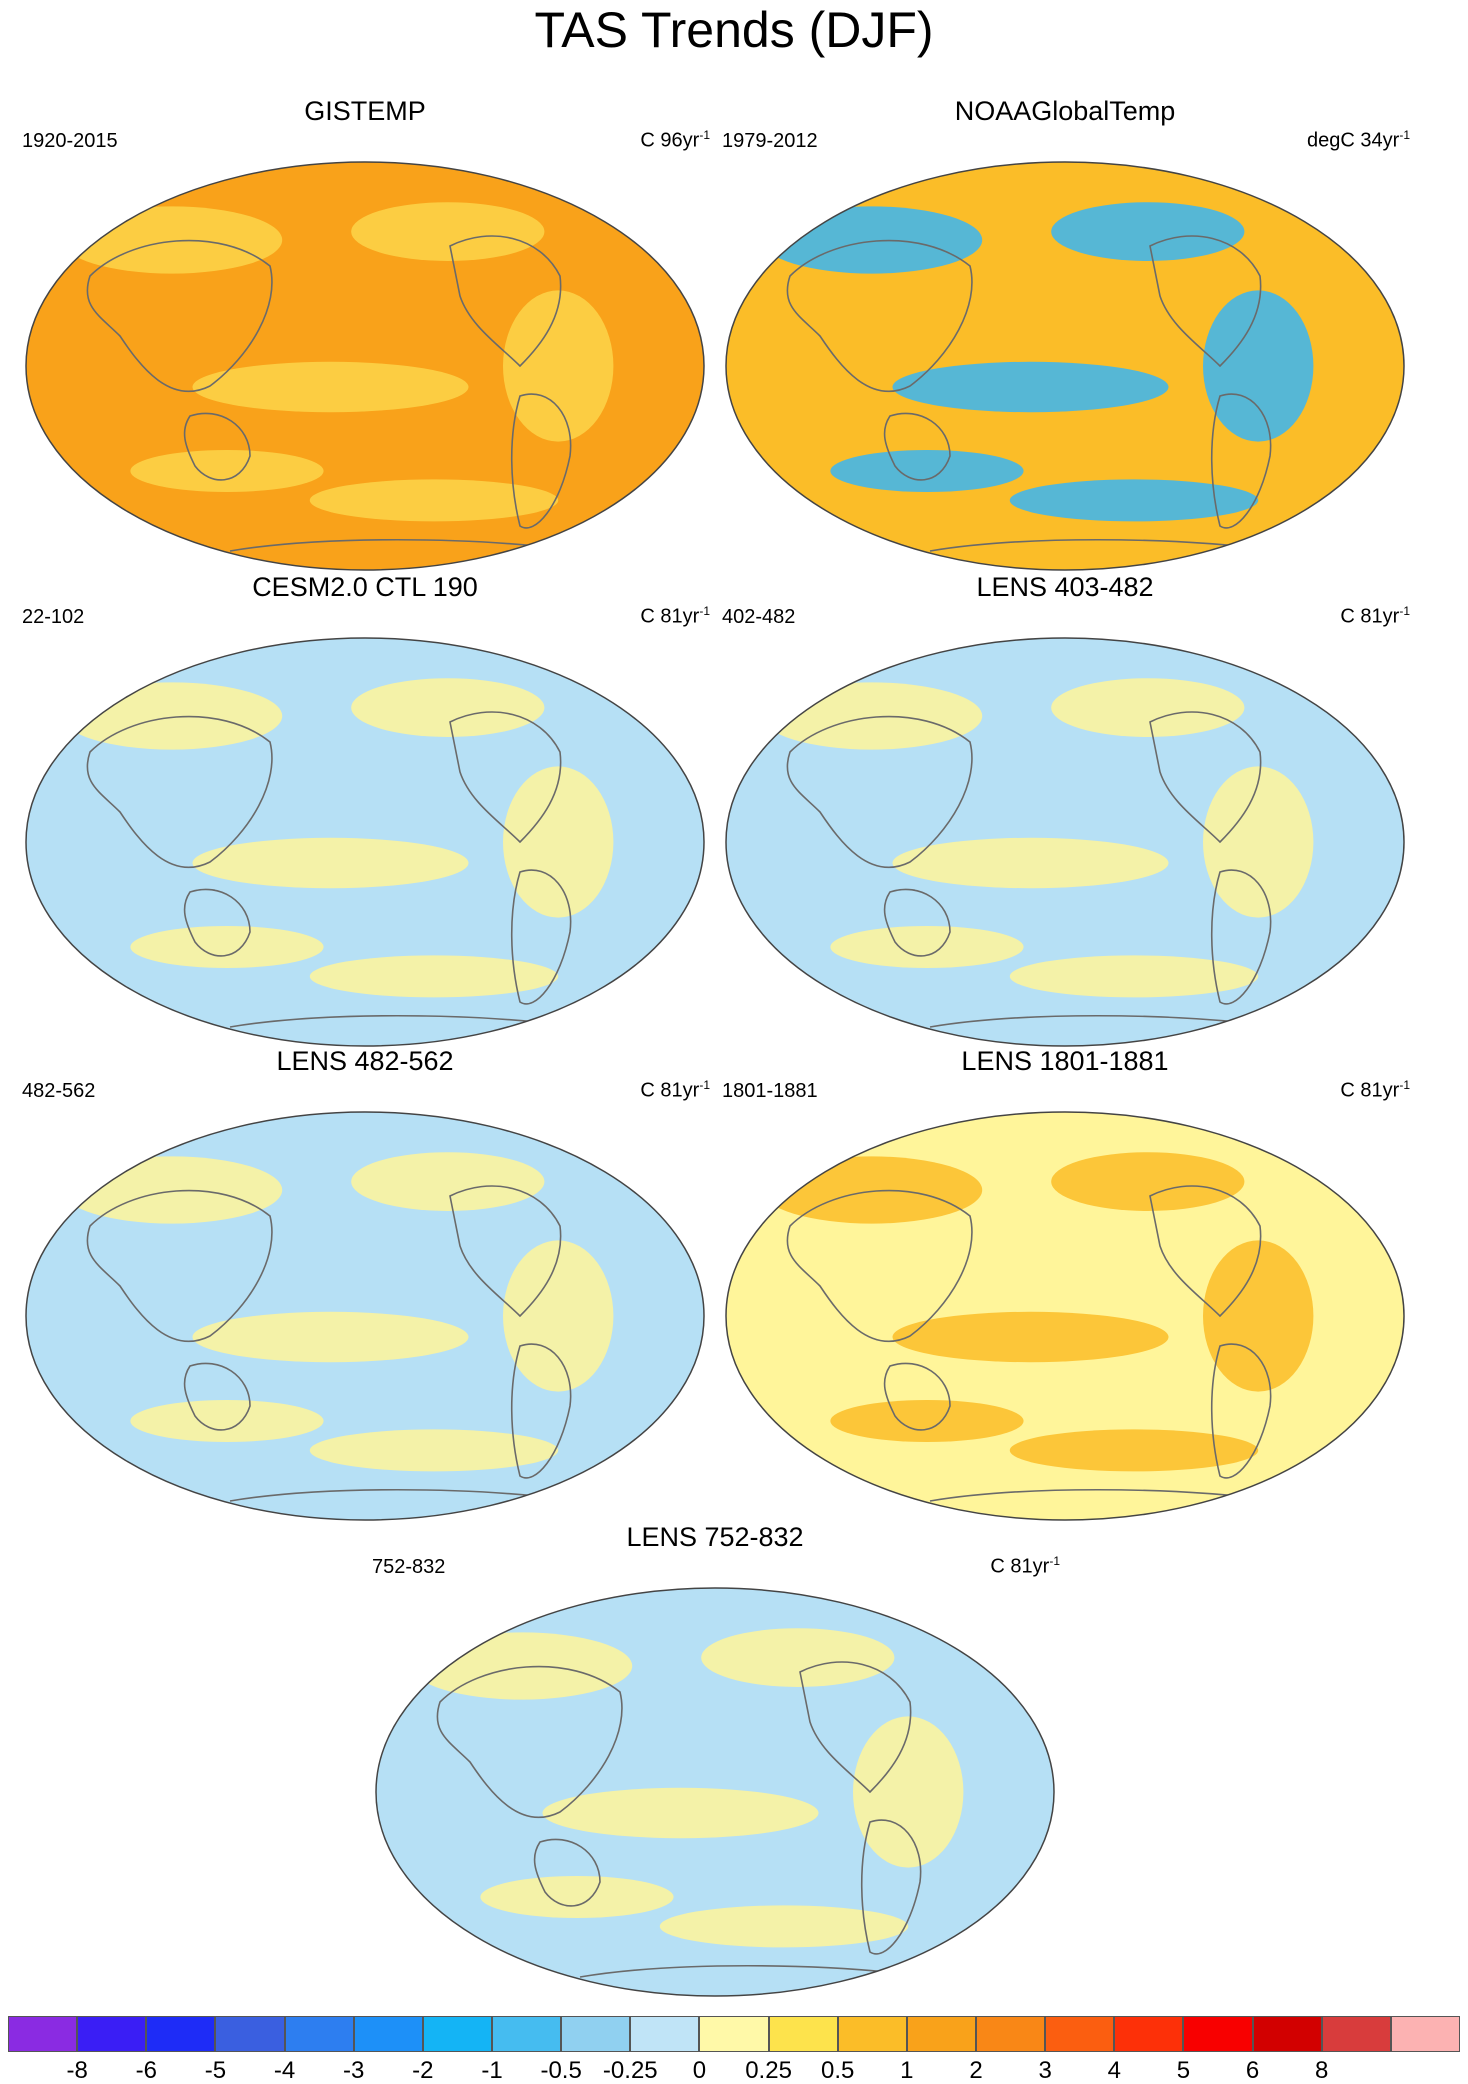  Describe the element at coordinates (630, 2070) in the screenshot. I see `colorbar-tick: -0.25` at that location.